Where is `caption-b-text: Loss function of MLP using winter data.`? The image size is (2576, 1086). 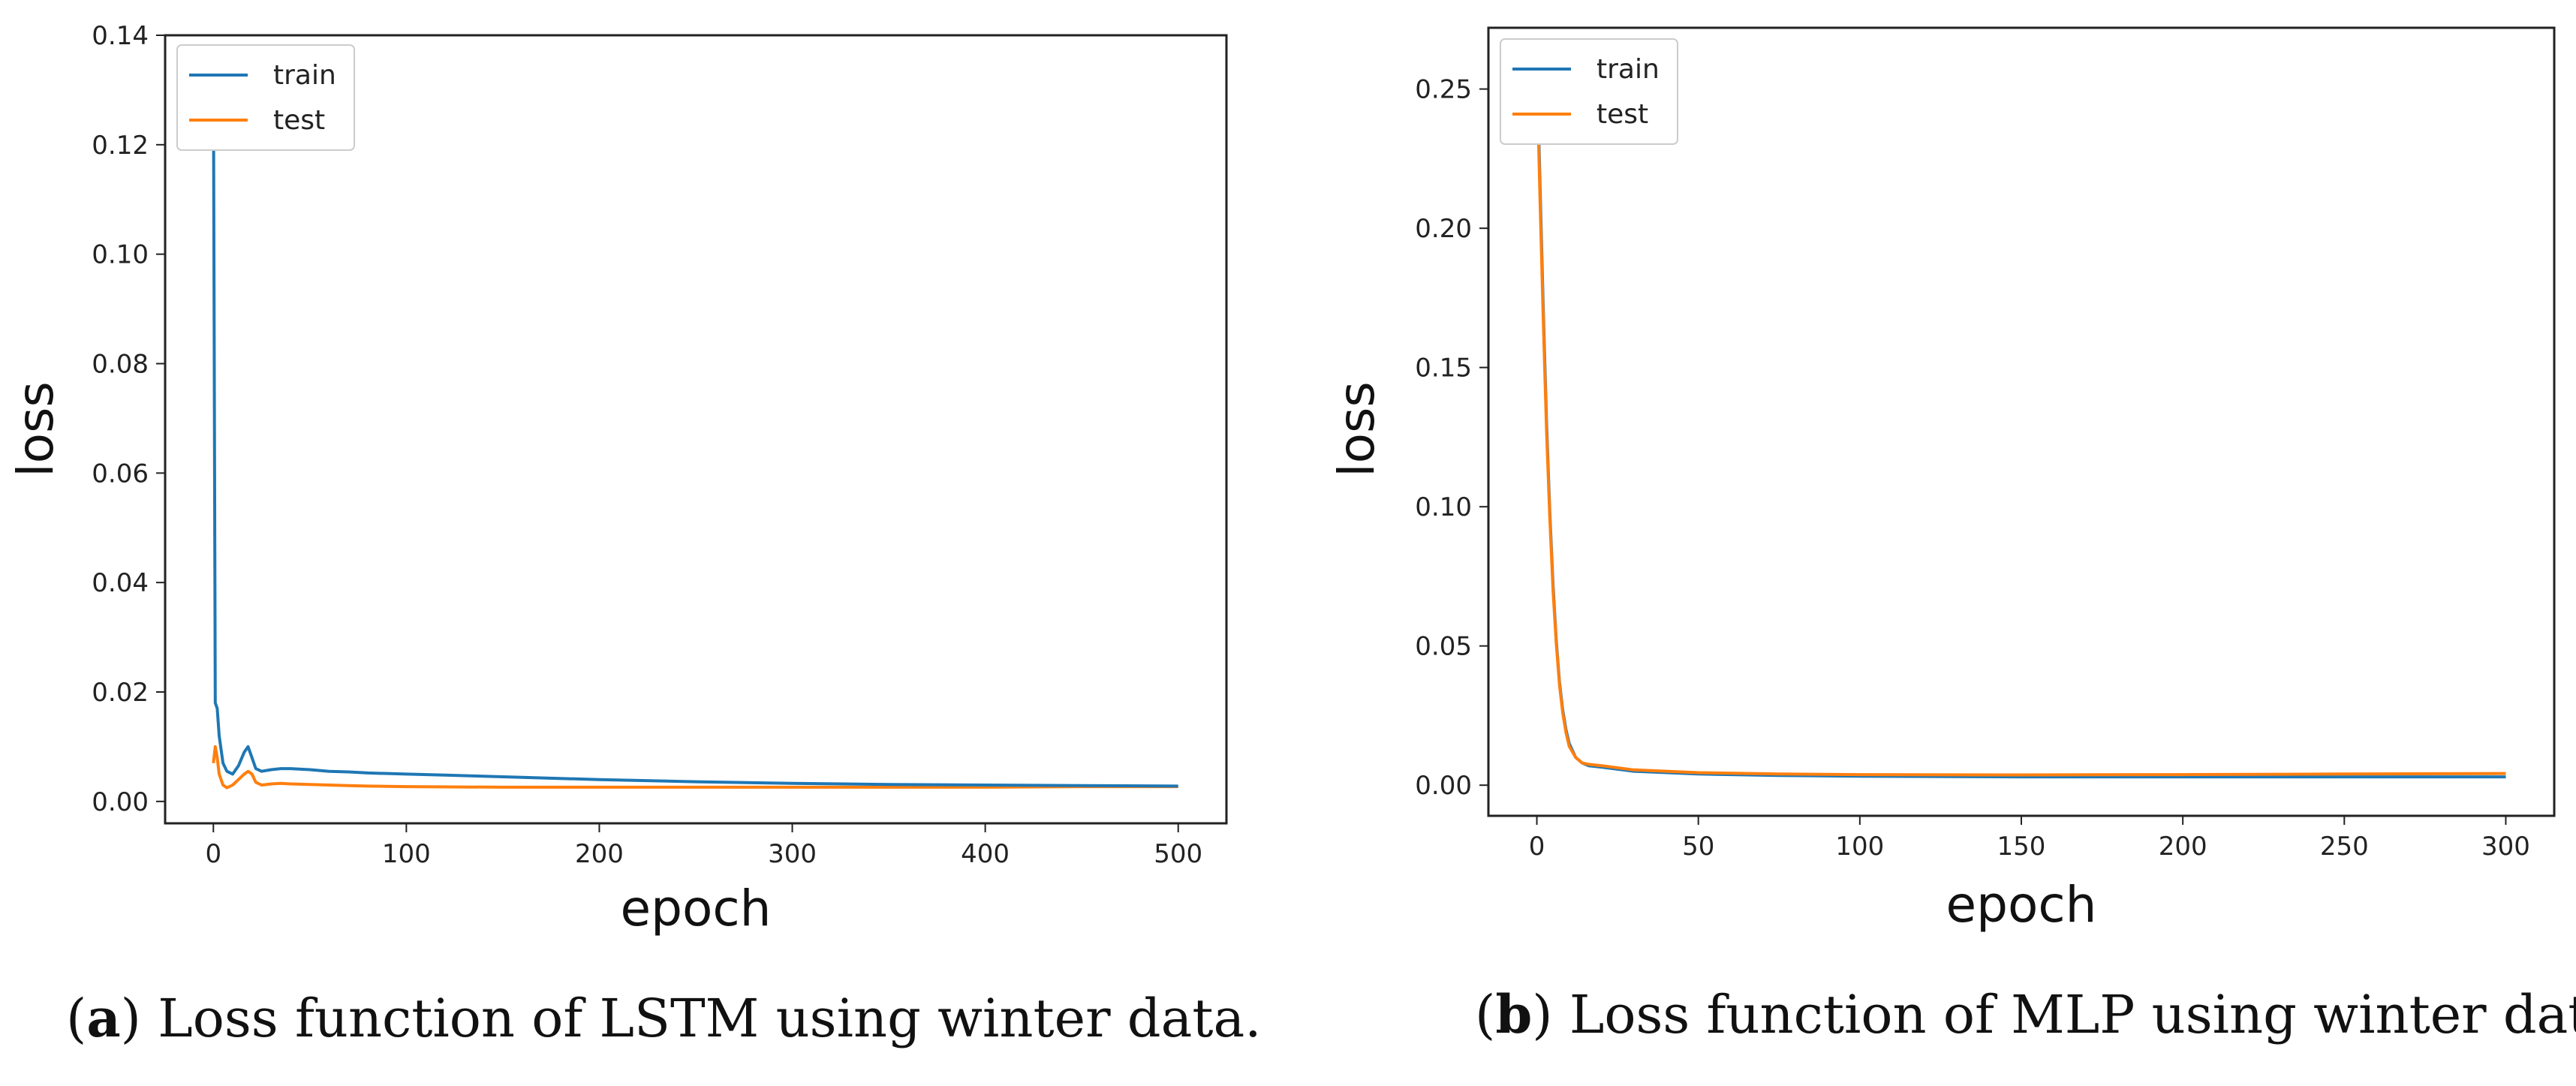
caption-b-text: Loss function of MLP using winter data. is located at coordinates (2072, 1015).